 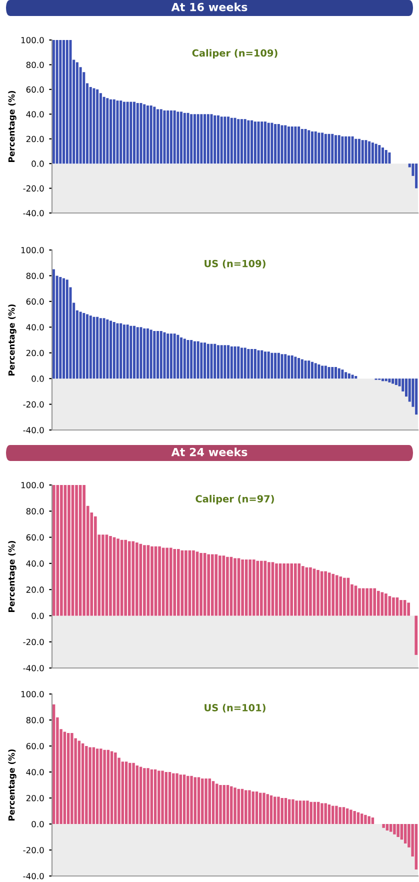 What do you see at coordinates (33, 213) in the screenshot?
I see `y-tick-label: -40.0` at bounding box center [33, 213].